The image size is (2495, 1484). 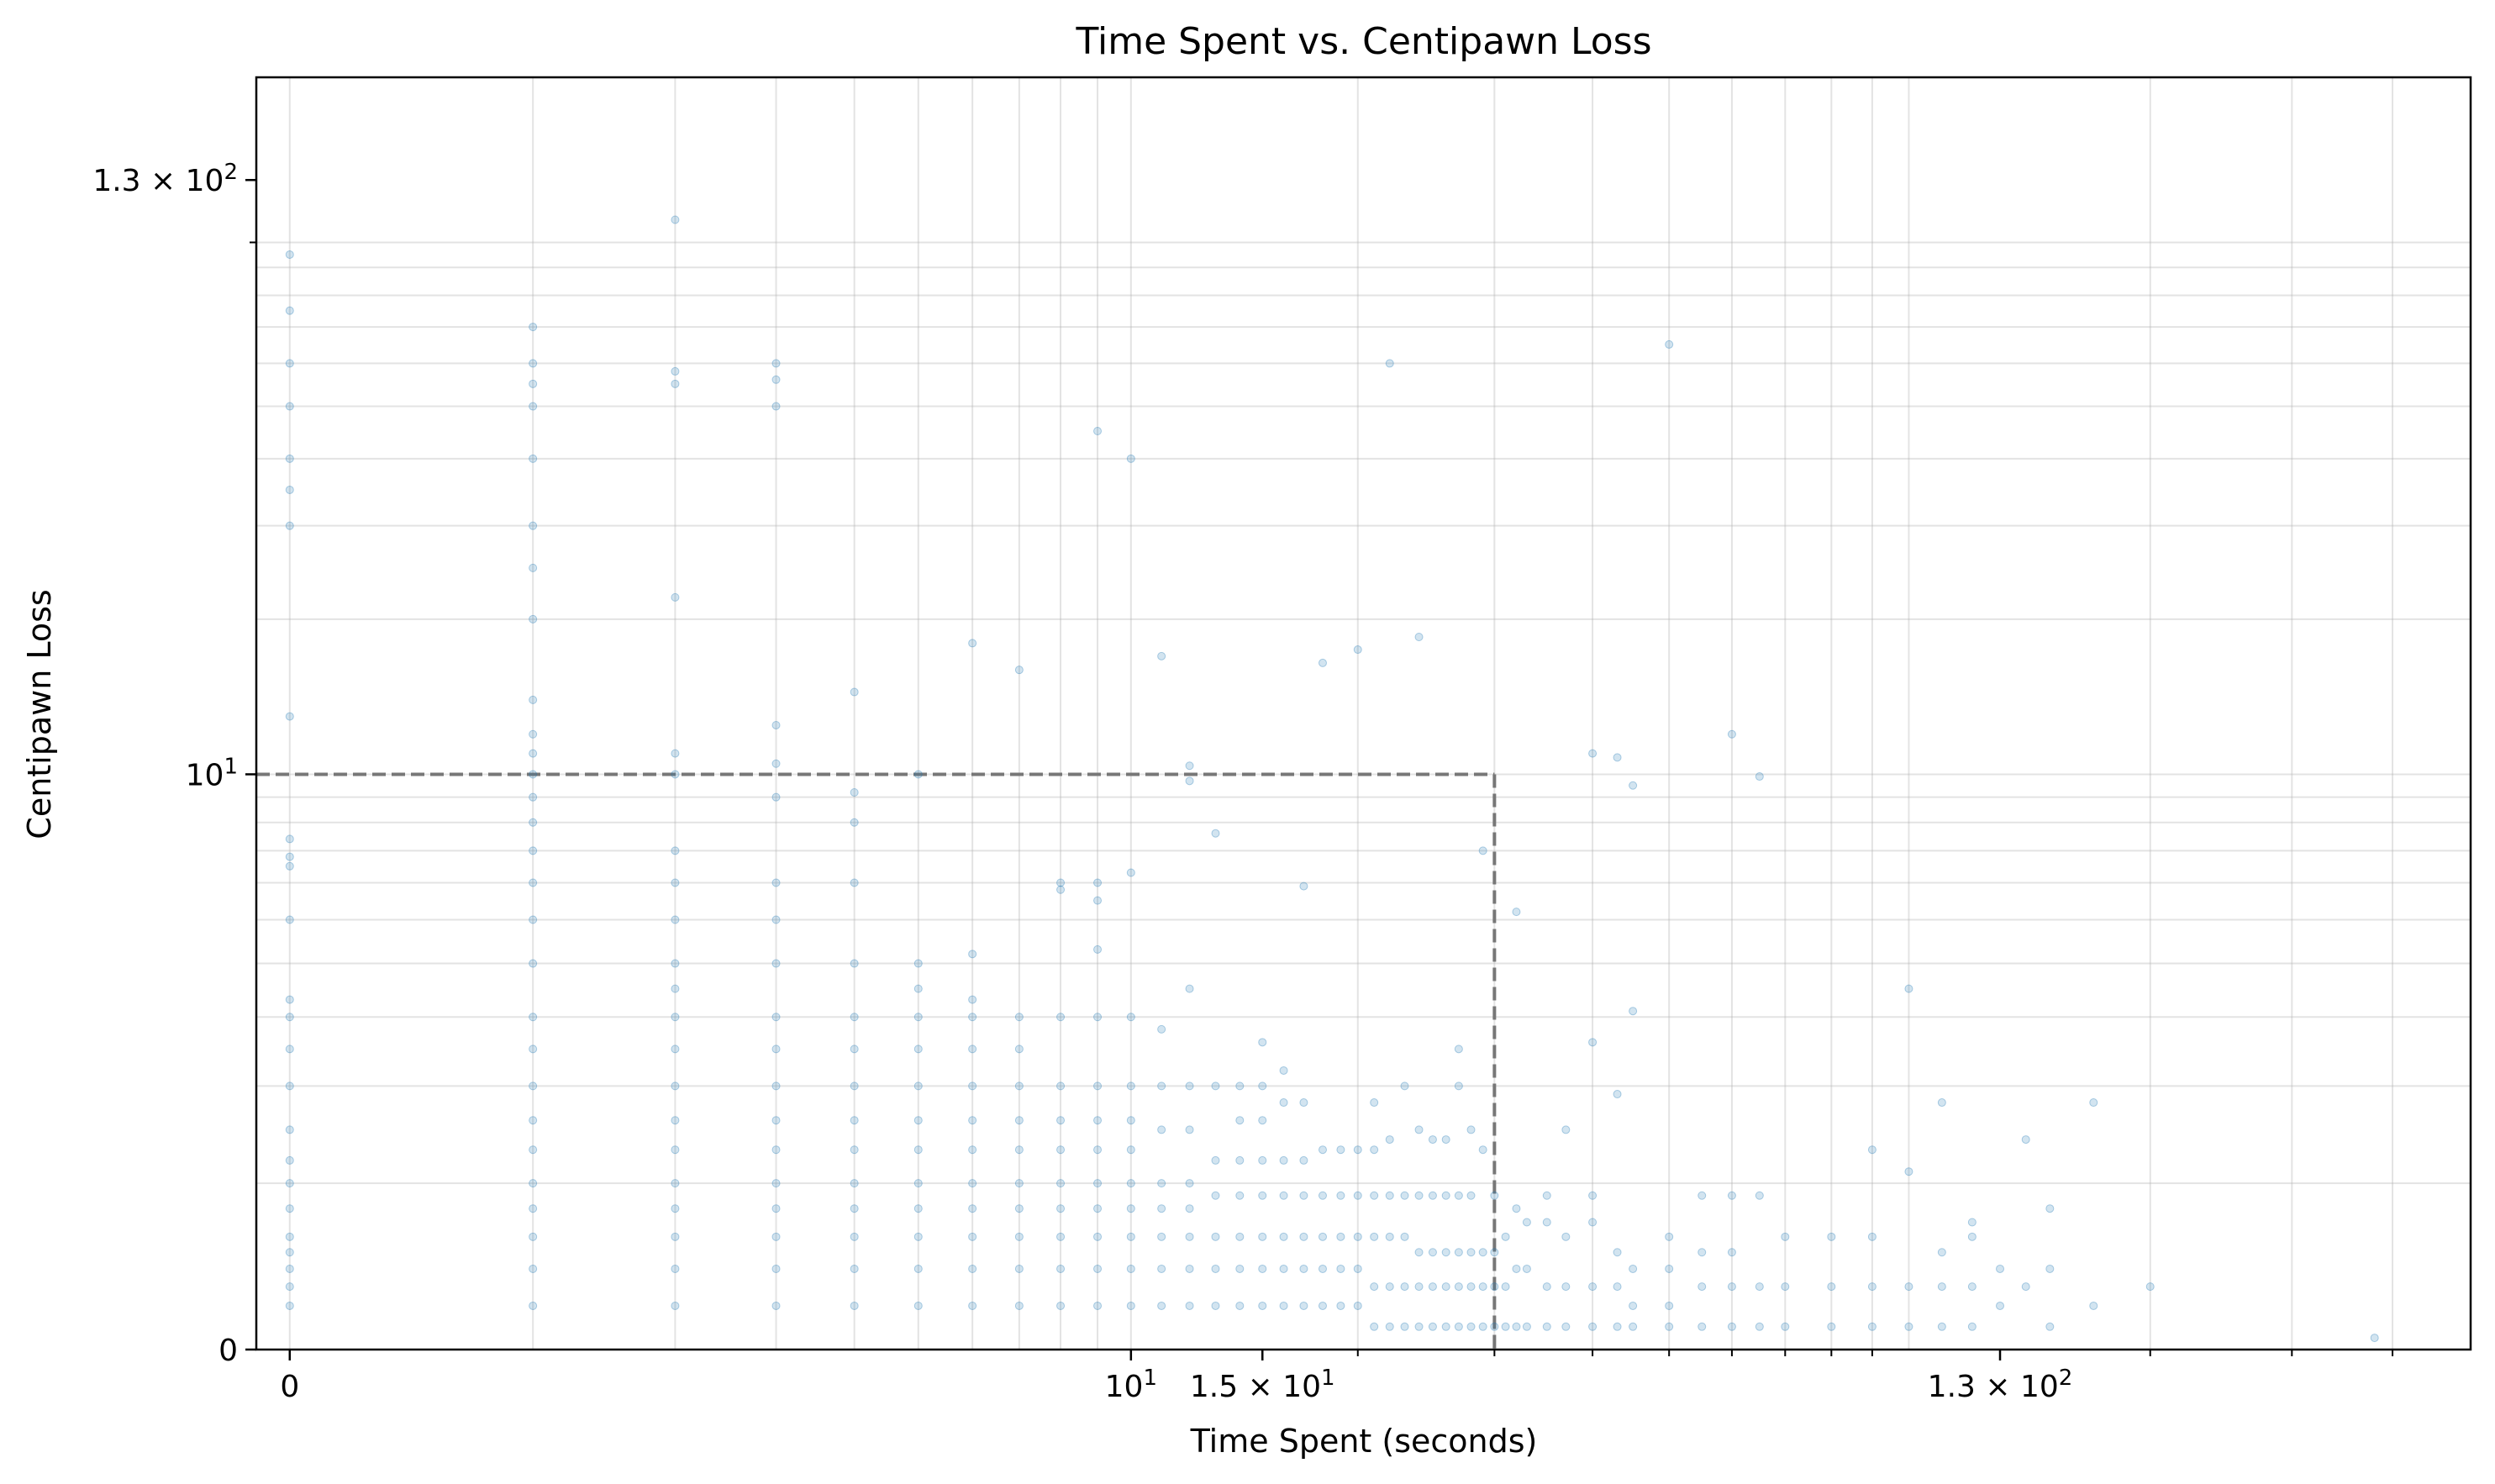 I want to click on x-tick-label: 0, so click(x=289, y=1387).